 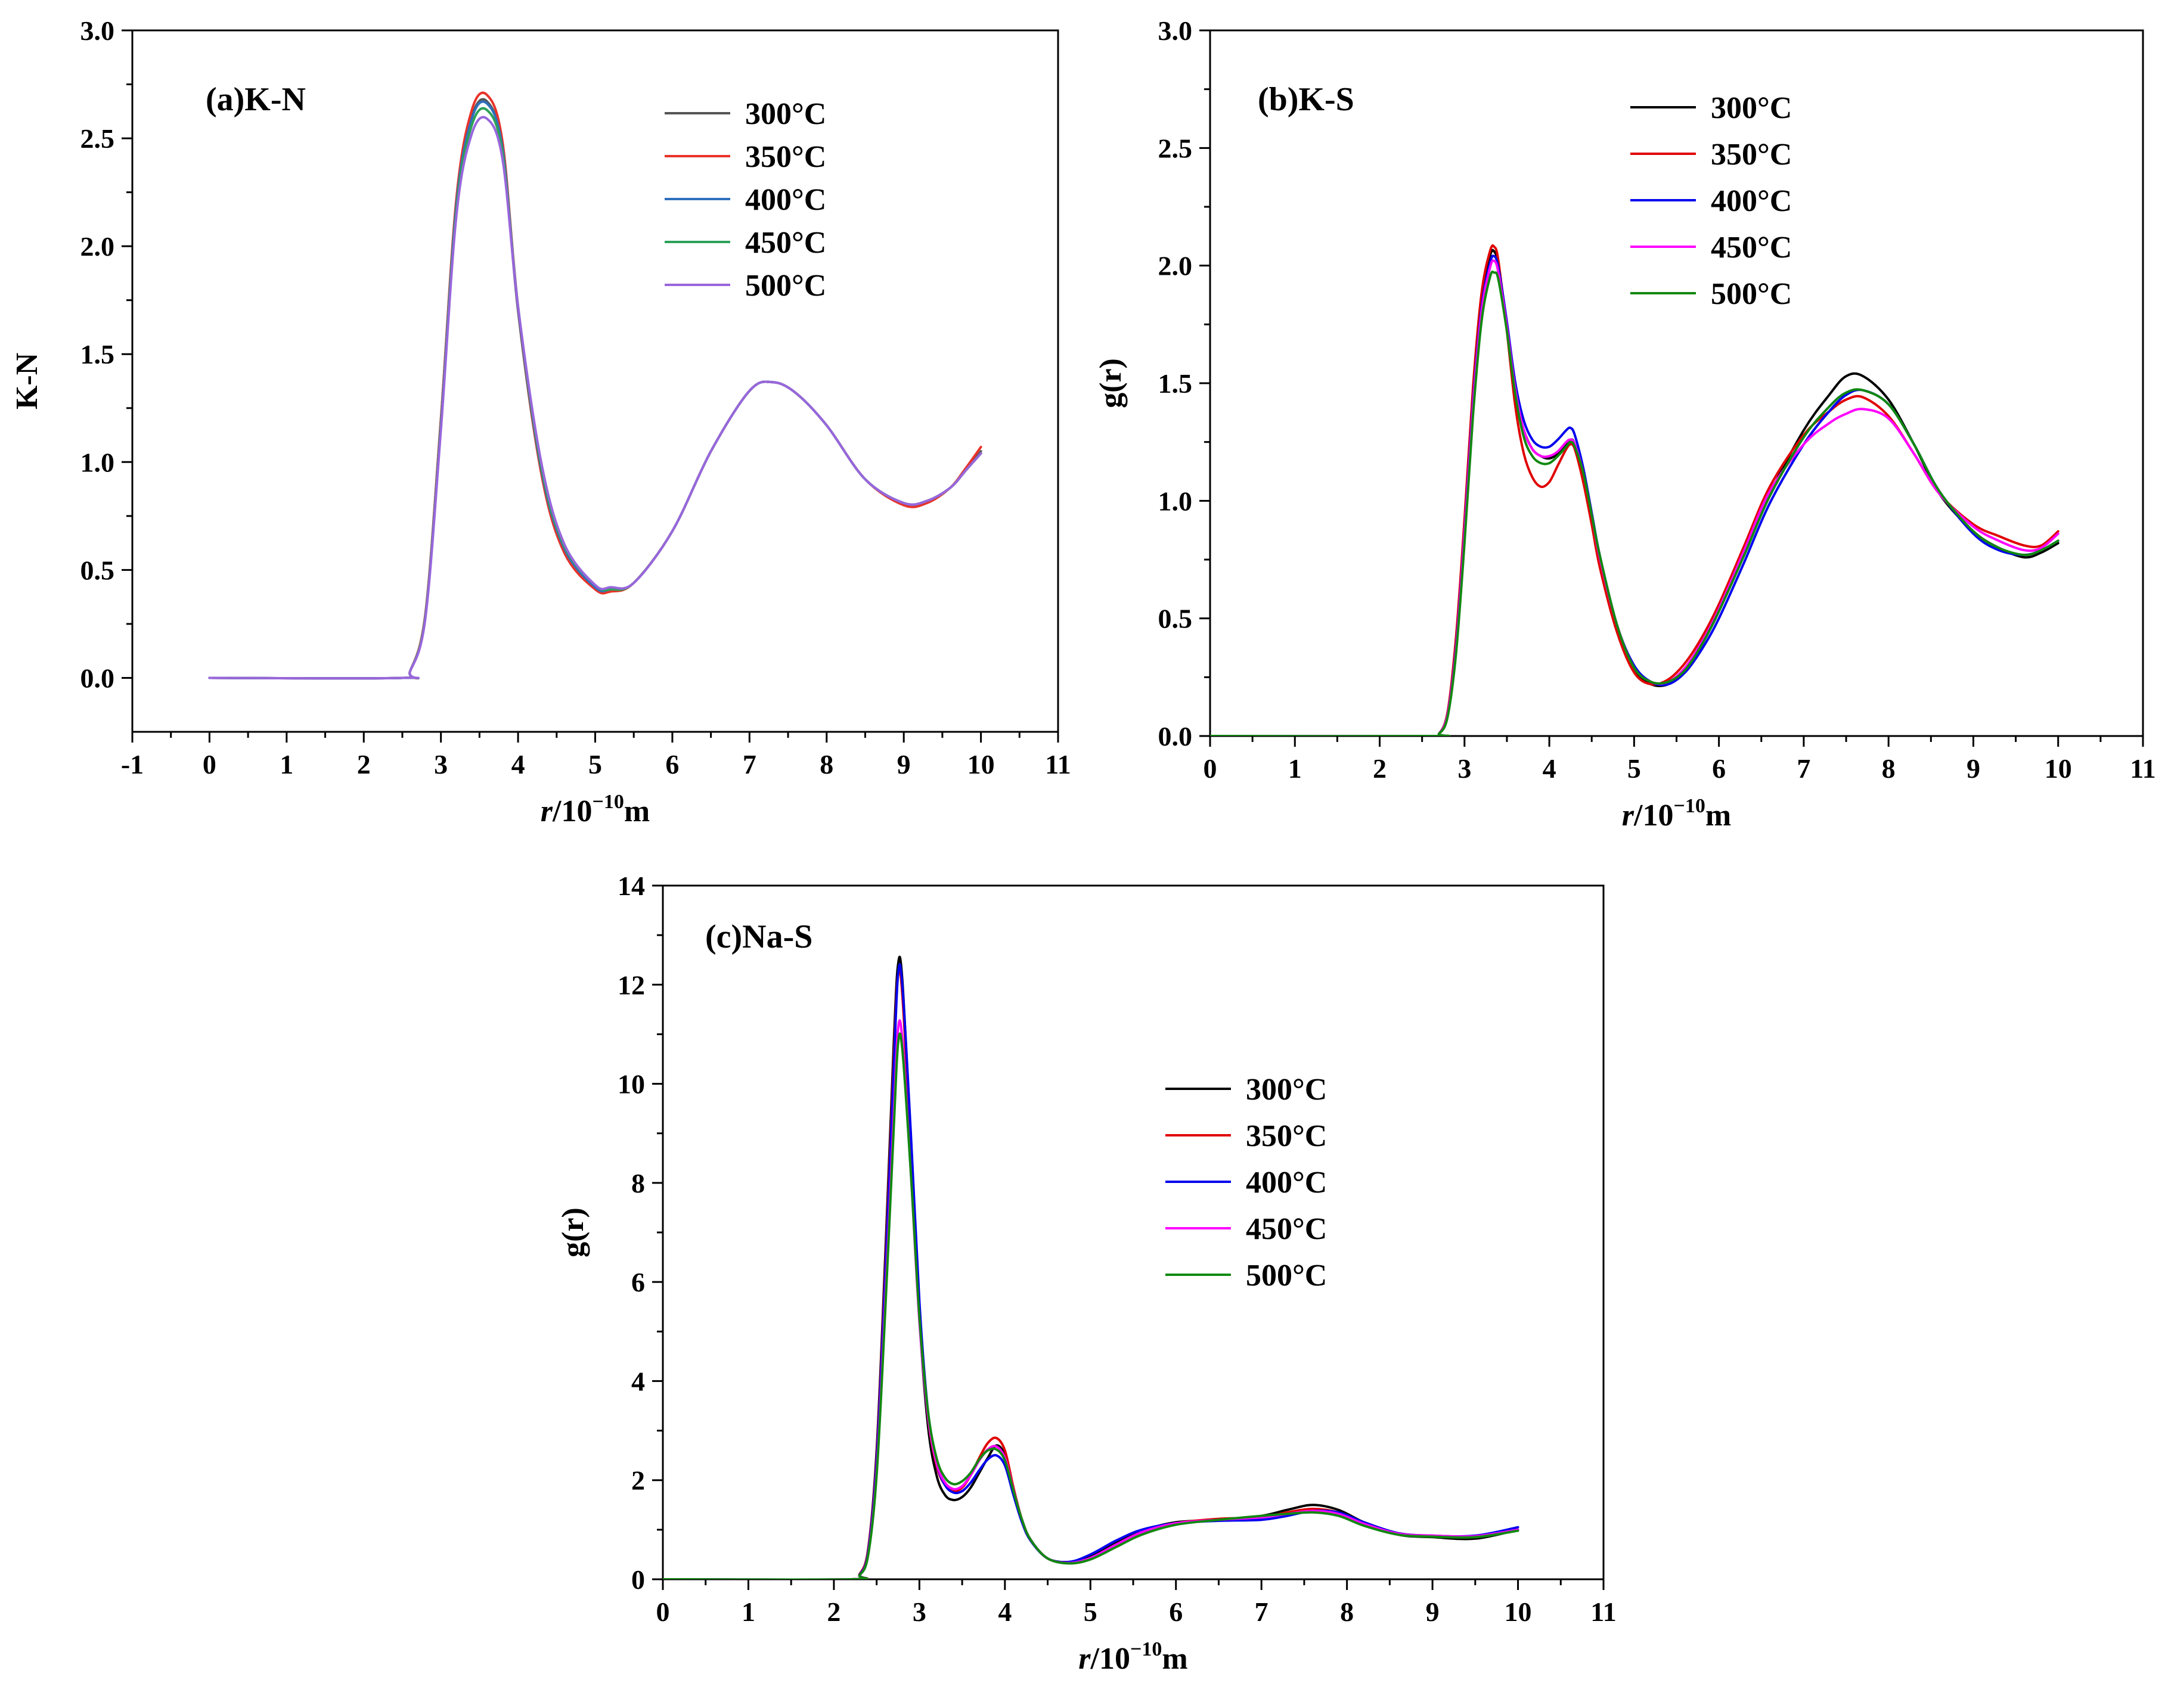 What do you see at coordinates (638, 1183) in the screenshot?
I see `y-tick-label: 8` at bounding box center [638, 1183].